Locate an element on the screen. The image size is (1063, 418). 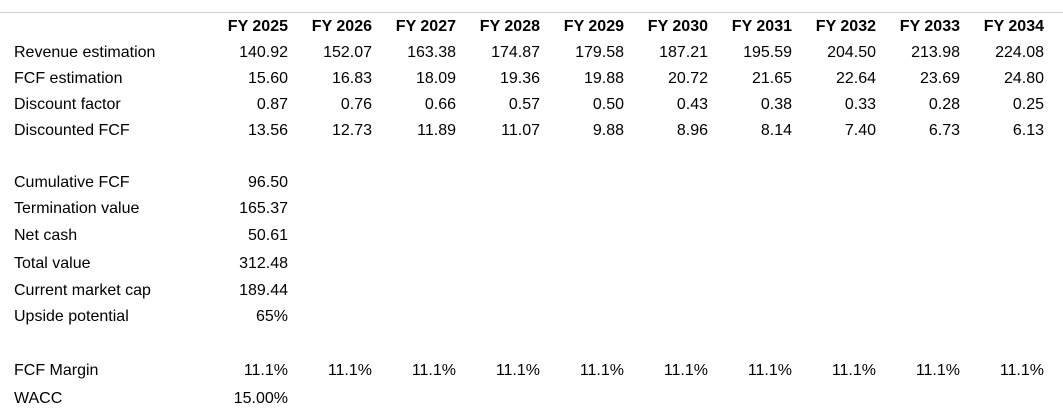
table-cell: 7.40 is located at coordinates (860, 130).